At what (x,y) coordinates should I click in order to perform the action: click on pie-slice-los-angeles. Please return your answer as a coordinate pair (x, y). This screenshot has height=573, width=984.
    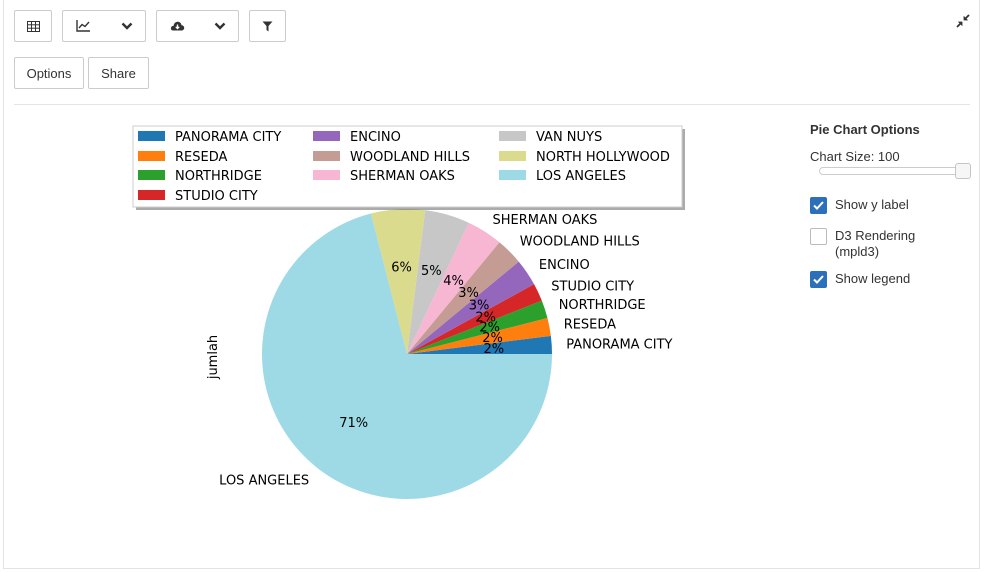
    Looking at the image, I should click on (406, 356).